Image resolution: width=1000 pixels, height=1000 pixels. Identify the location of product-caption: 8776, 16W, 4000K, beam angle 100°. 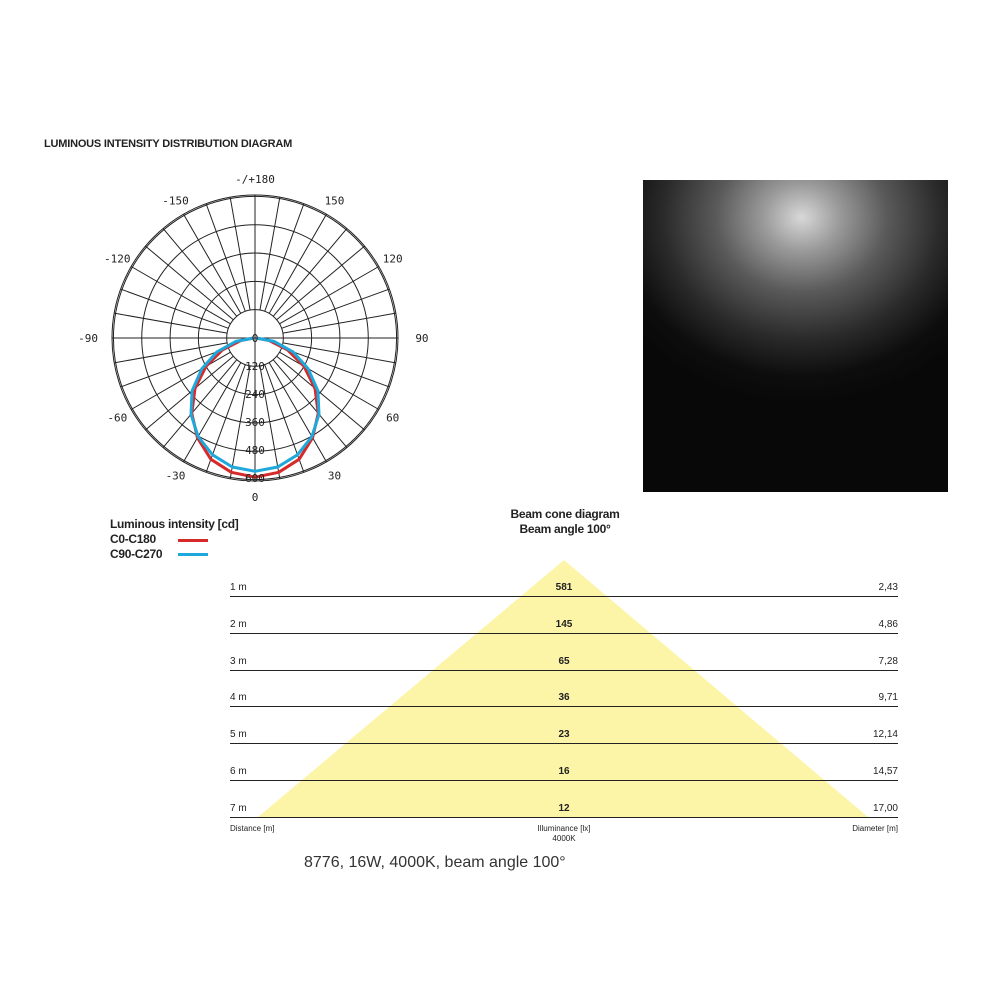
(435, 862).